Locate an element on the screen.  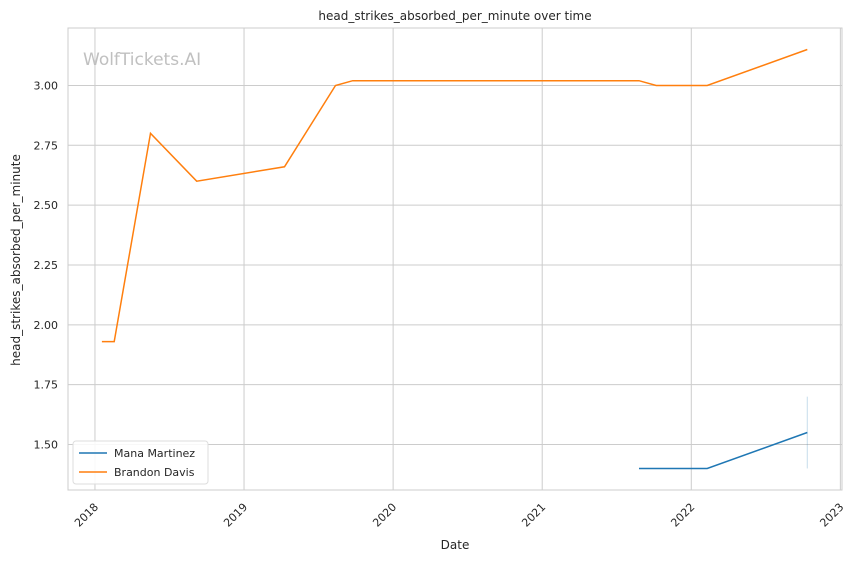
watermark: WolfTickets.AI is located at coordinates (142, 60).